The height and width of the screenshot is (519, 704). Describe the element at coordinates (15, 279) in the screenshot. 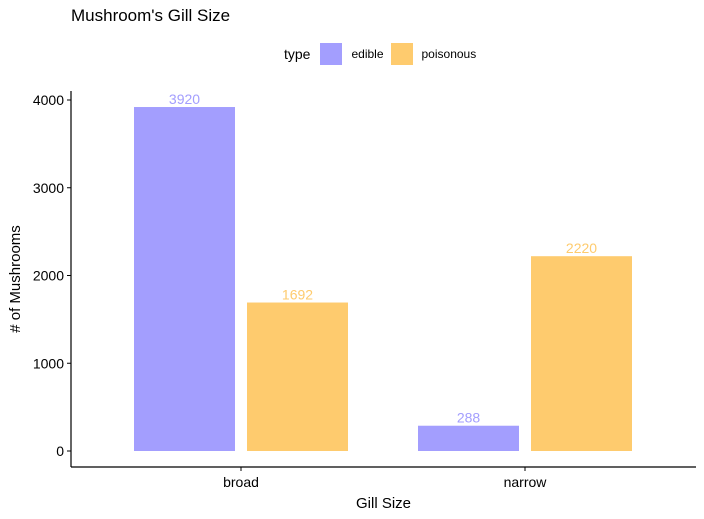

I see `y-axis-title: # of Mushrooms` at that location.